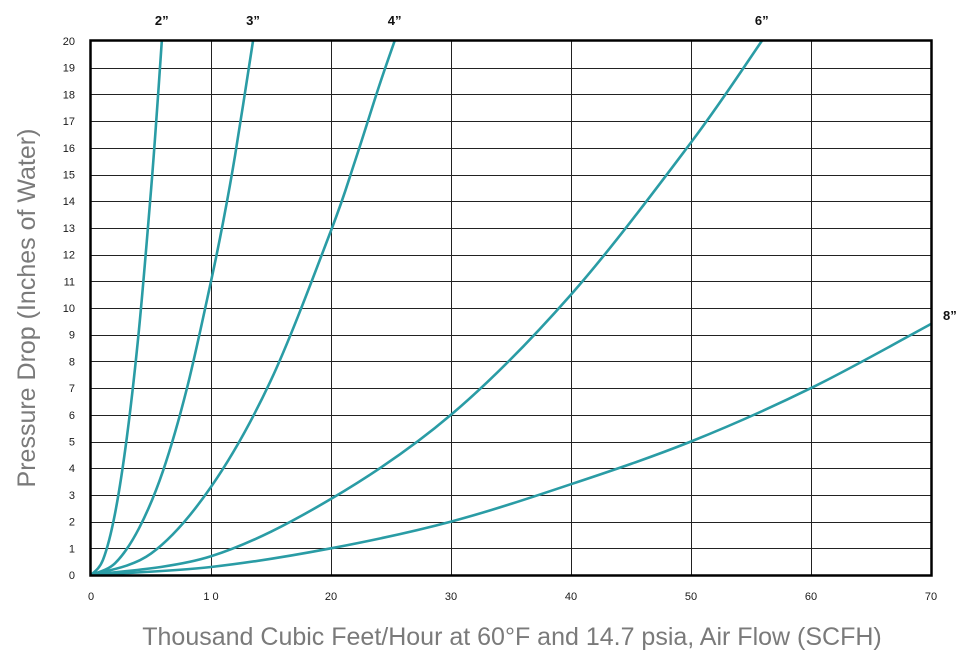 The image size is (971, 652). I want to click on x-axis-ticks: 0 1 0 20 30 40 50 60 70, so click(512, 597).